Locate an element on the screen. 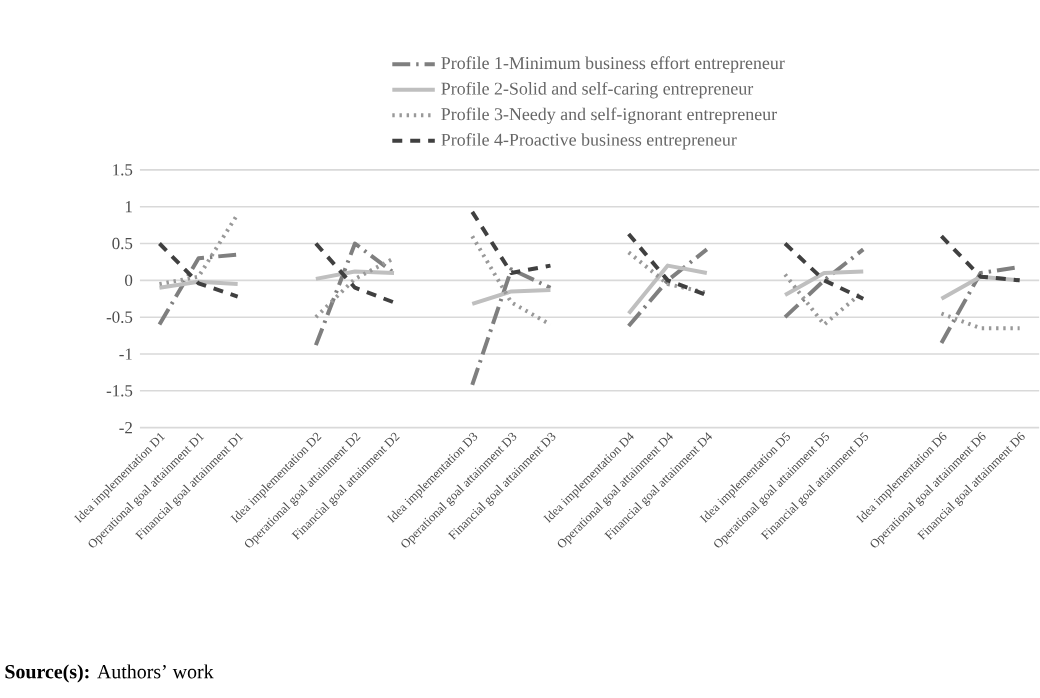 This screenshot has height=698, width=1040. legend-label: Profile 2-Solid and self-caring entrepreneur is located at coordinates (597, 90).